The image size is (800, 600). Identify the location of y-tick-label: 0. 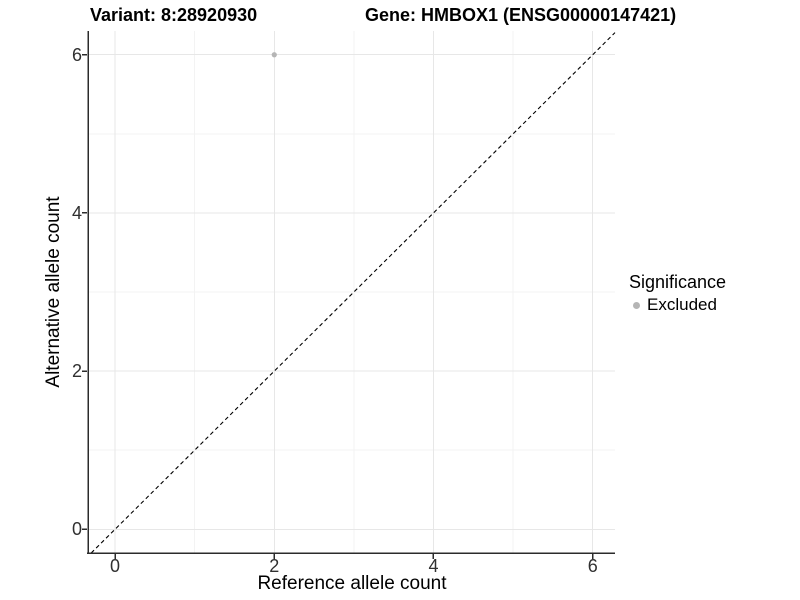
(76, 529).